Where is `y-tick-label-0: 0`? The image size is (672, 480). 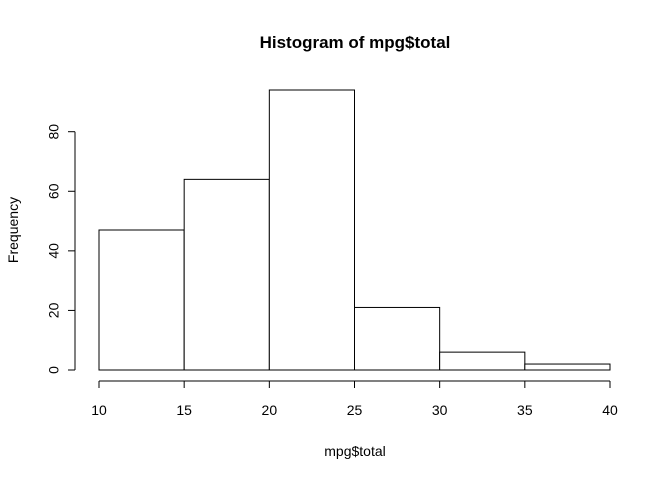
y-tick-label-0: 0 is located at coordinates (54, 370).